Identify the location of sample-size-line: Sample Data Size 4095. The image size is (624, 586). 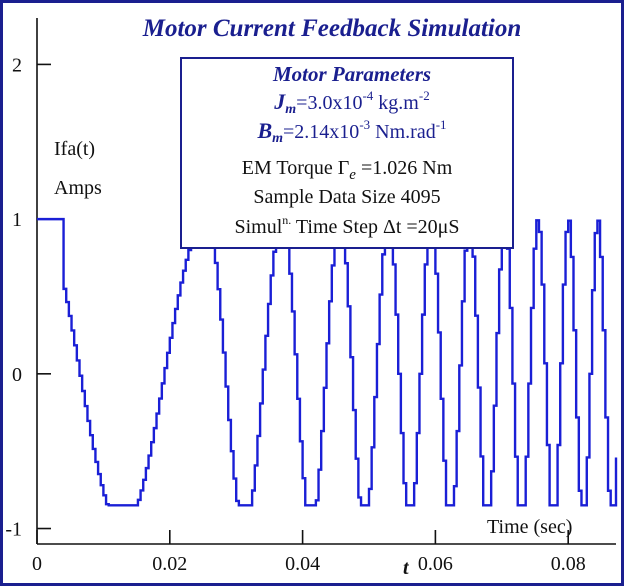
(346, 197).